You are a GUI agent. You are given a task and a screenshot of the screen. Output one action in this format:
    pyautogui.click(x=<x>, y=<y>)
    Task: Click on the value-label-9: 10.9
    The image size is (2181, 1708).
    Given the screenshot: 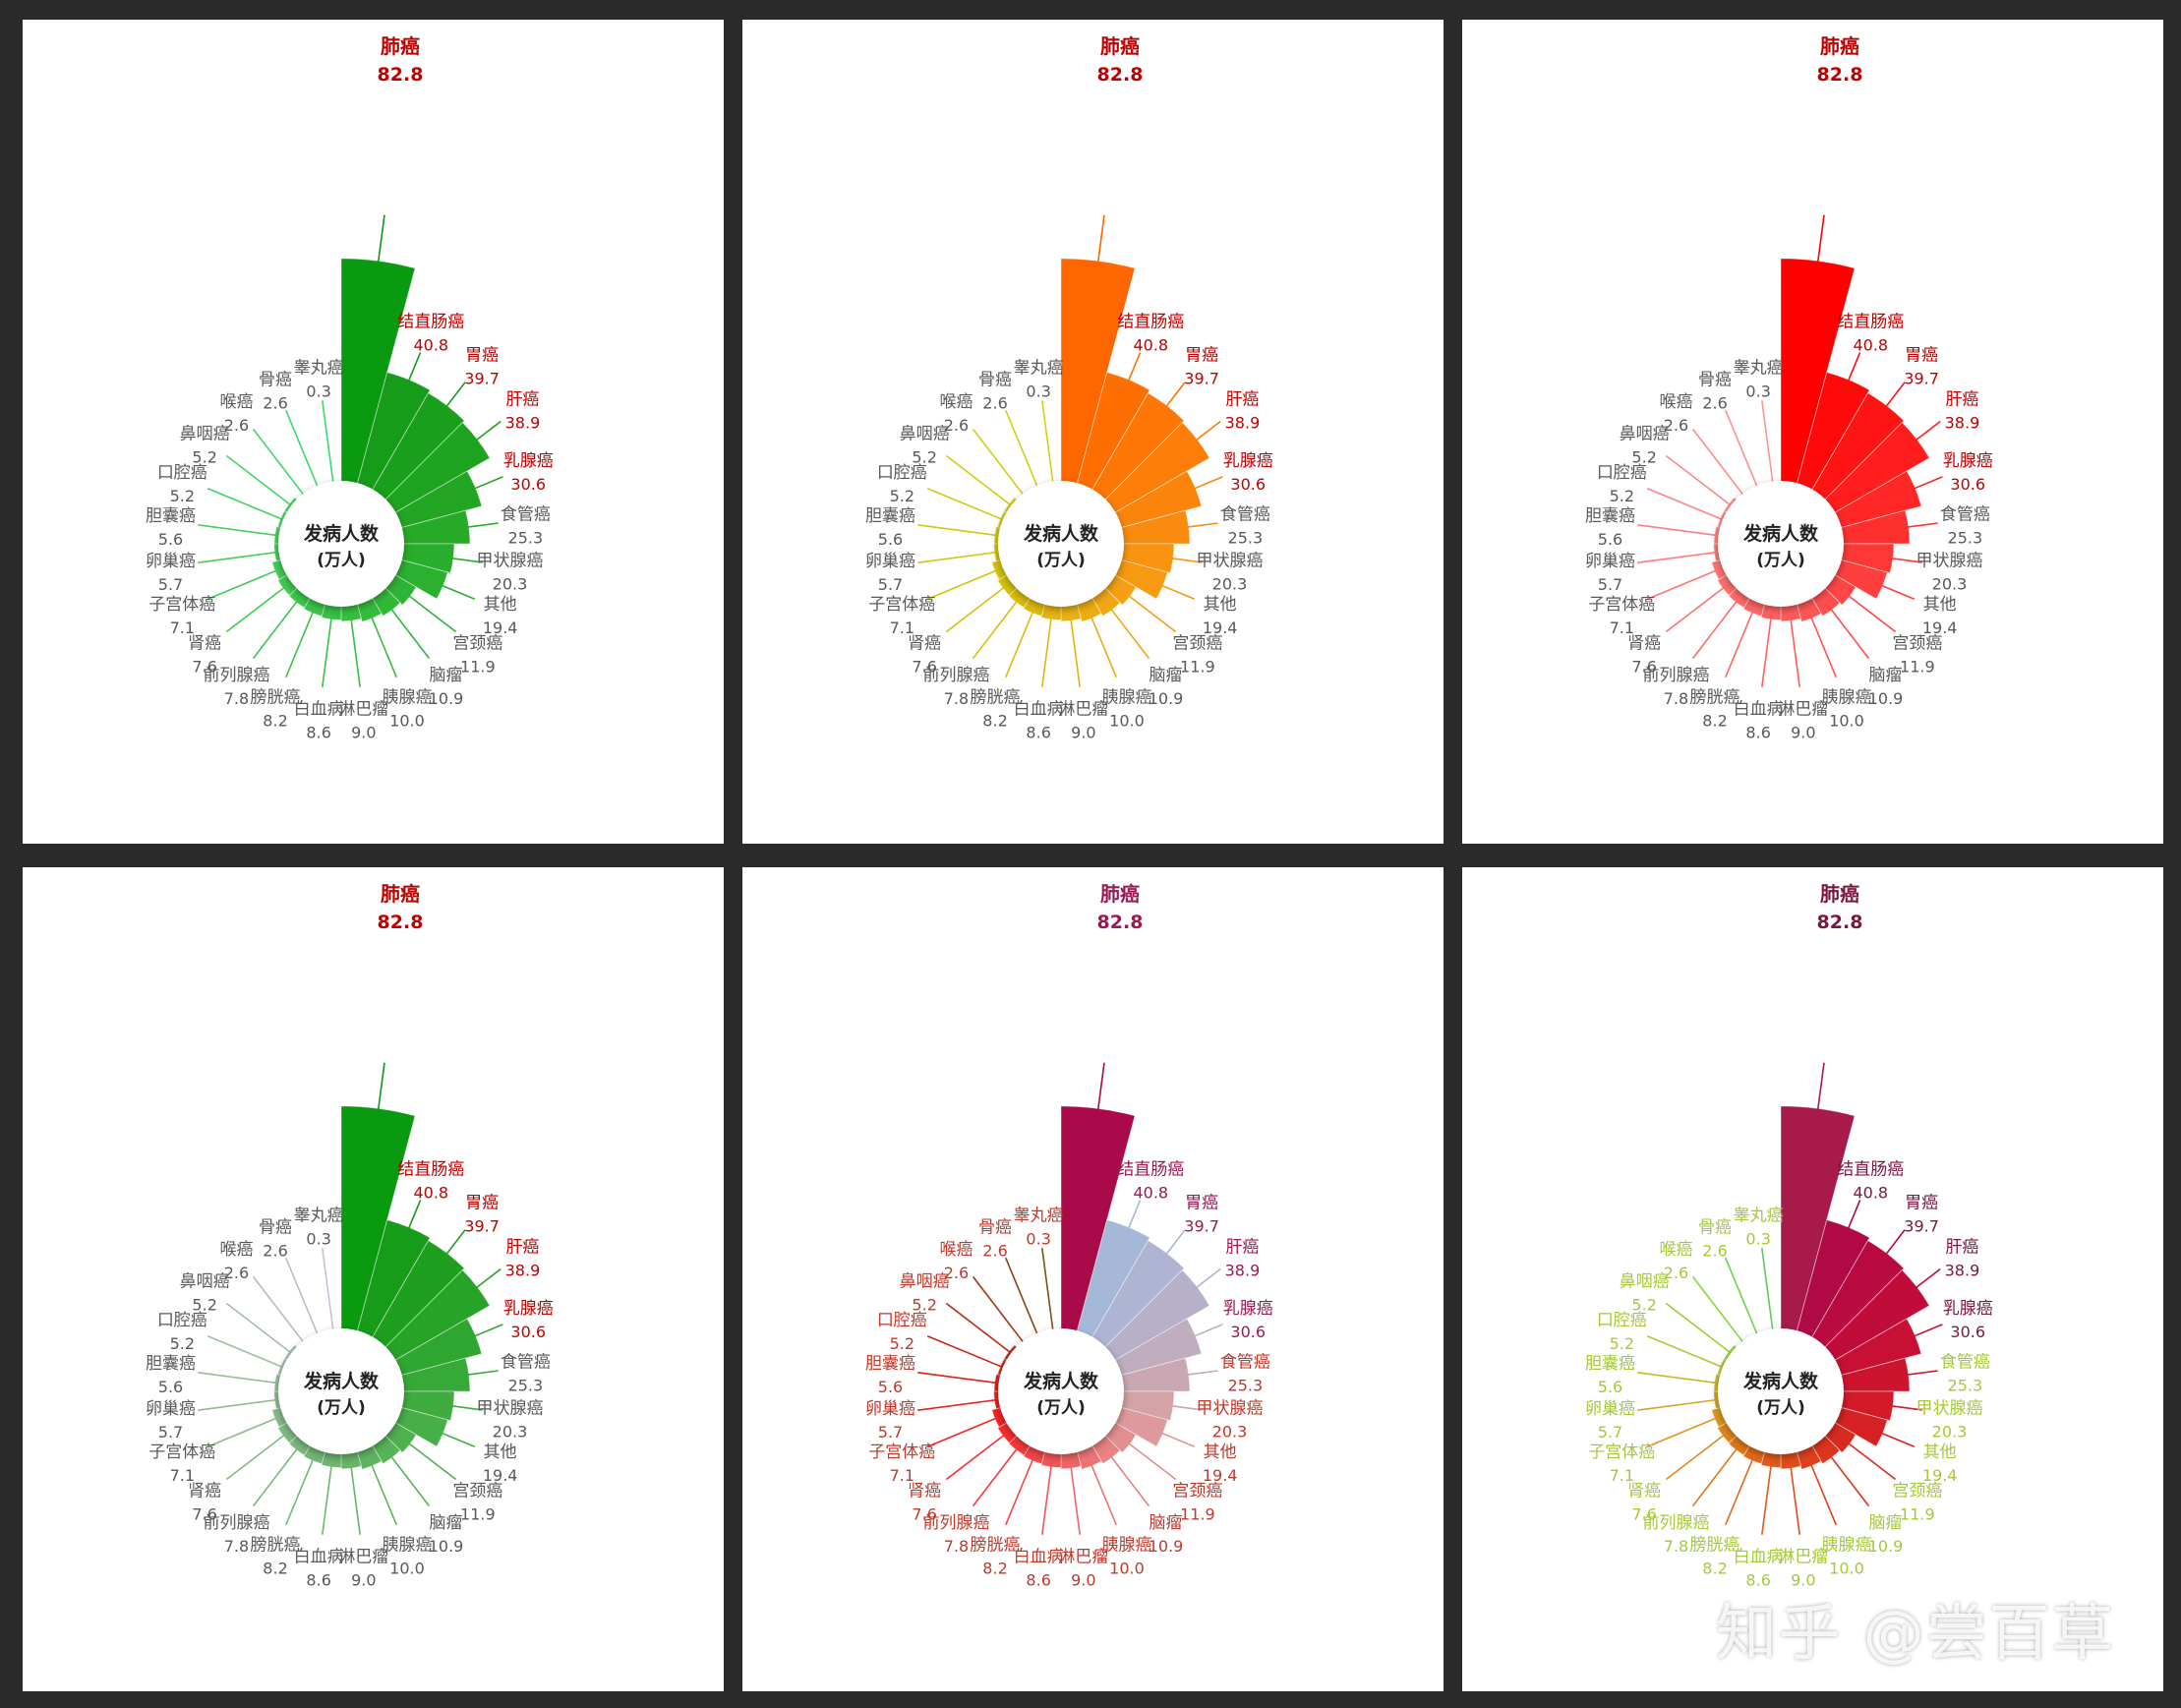 What is the action you would take?
    pyautogui.click(x=1886, y=698)
    